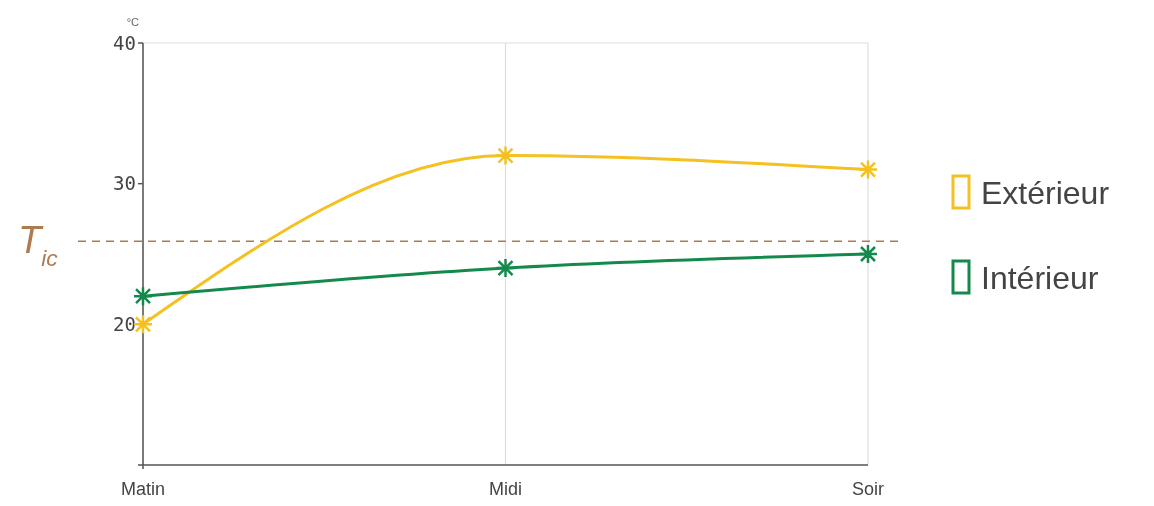 The height and width of the screenshot is (506, 1154). Describe the element at coordinates (38, 245) in the screenshot. I see `ref-line-label: T$_{ic}$` at that location.